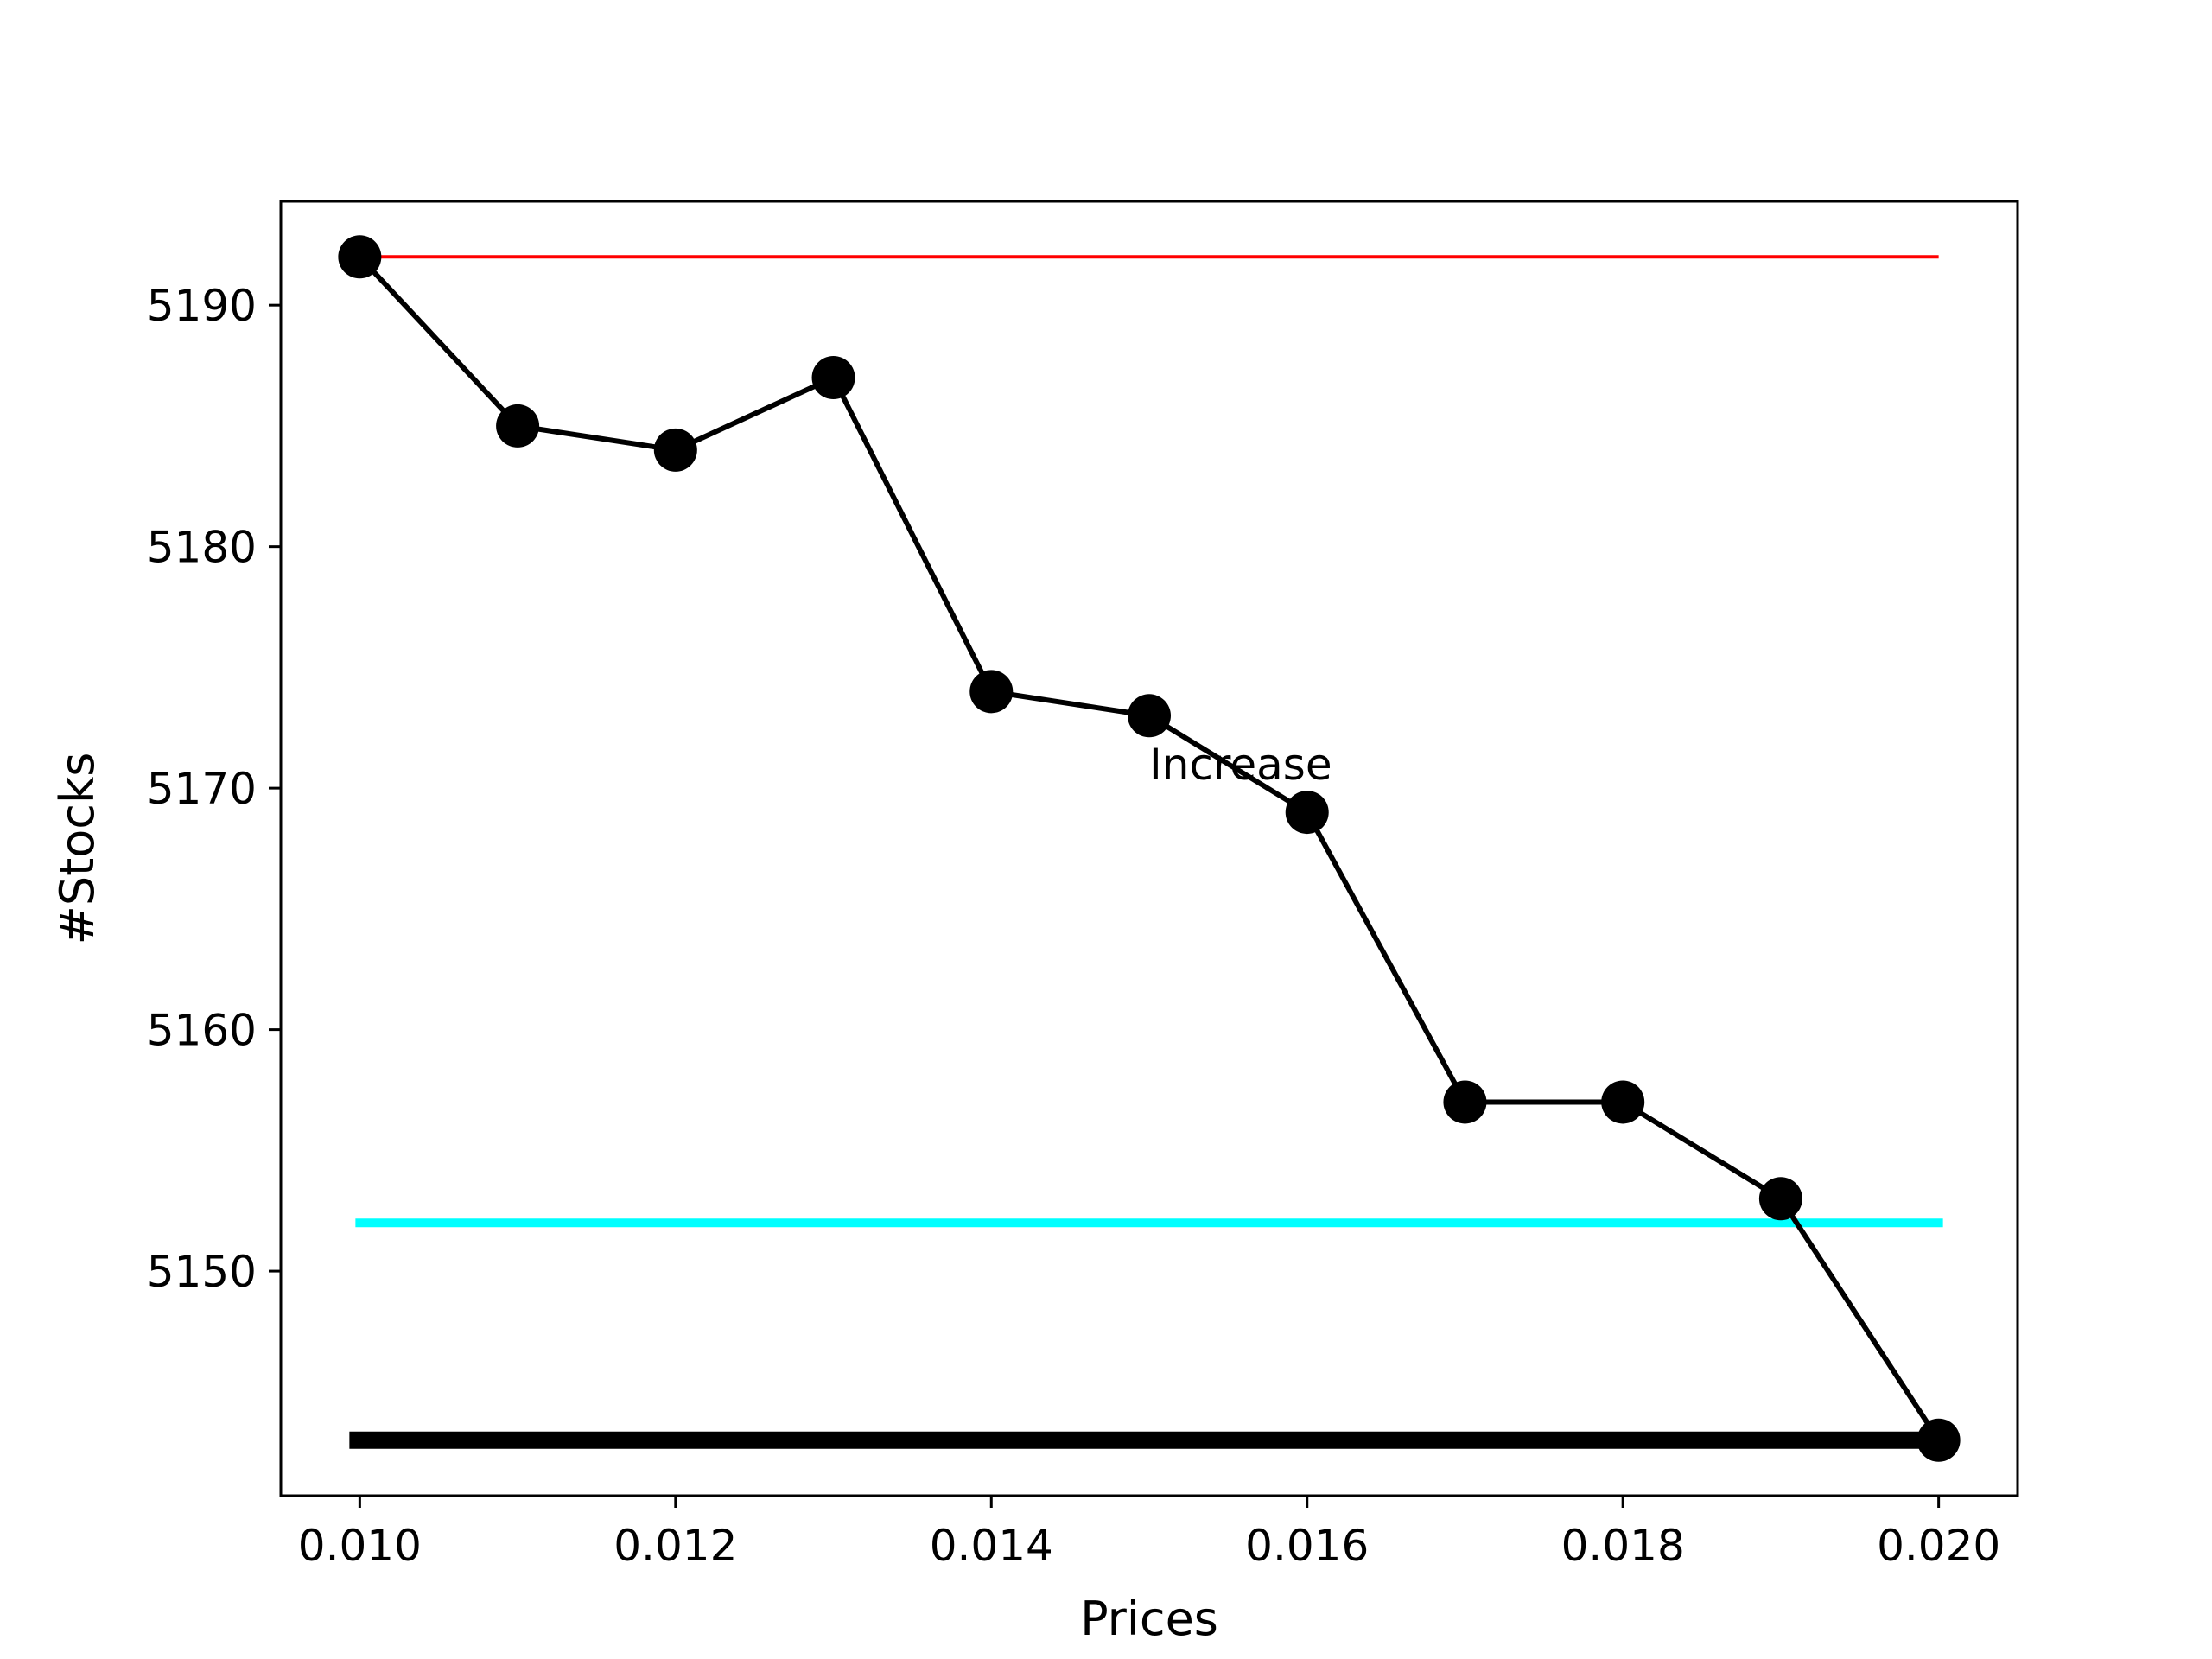  Describe the element at coordinates (1623, 1546) in the screenshot. I see `x-tick-label: 0.018` at that location.